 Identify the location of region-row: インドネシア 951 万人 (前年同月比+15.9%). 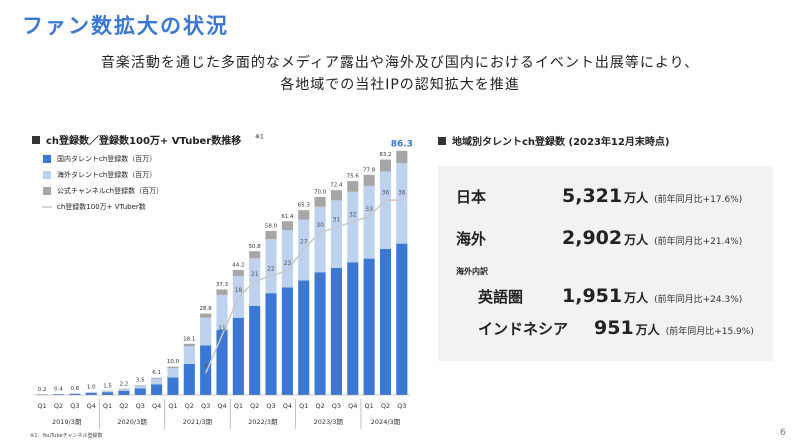
(616, 328).